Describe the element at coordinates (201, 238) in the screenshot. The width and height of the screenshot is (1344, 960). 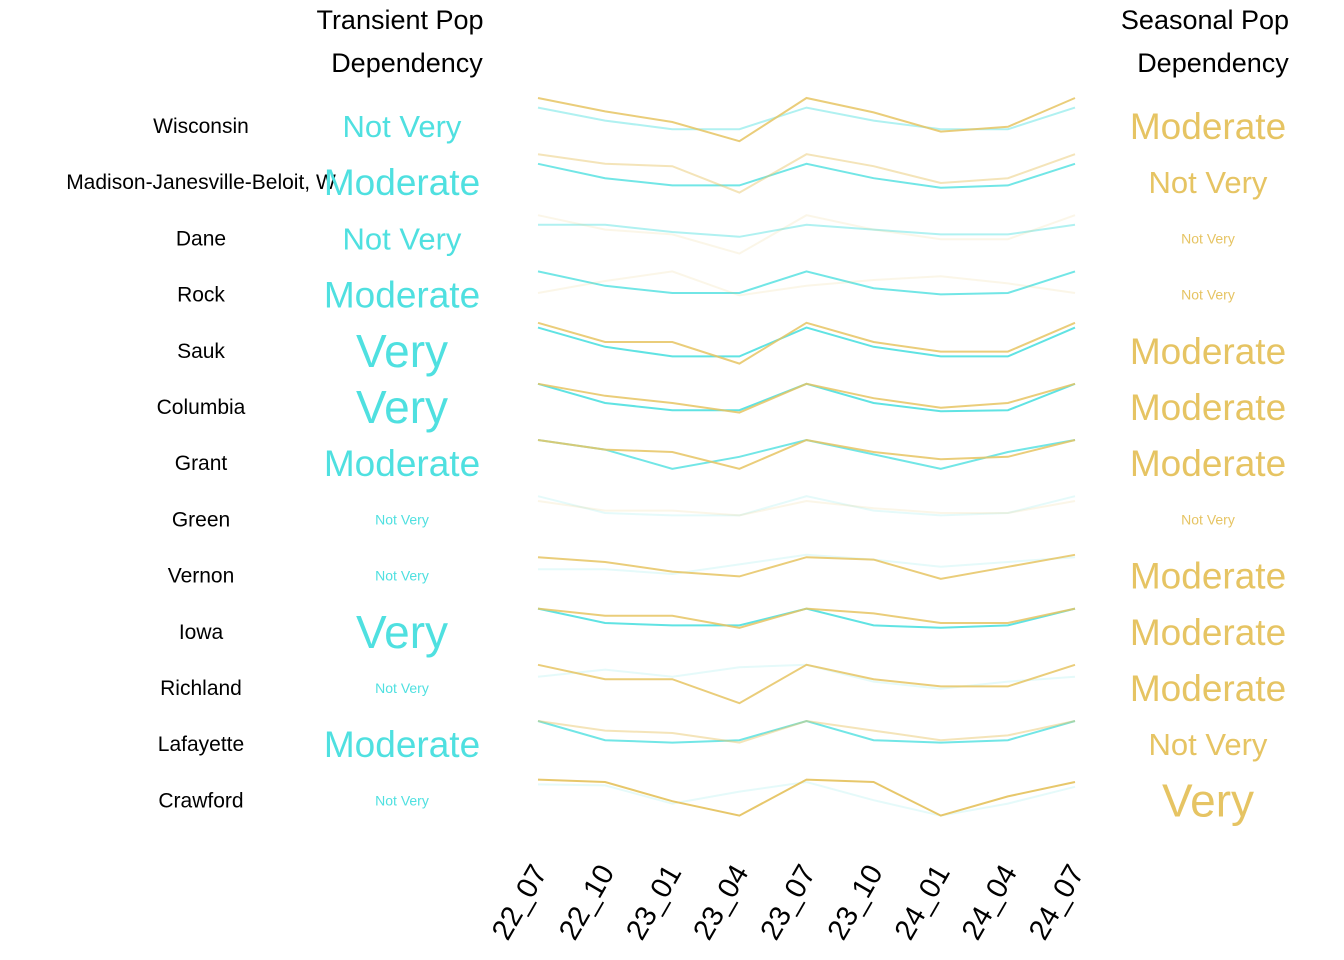
I see `county-name: Dane` at that location.